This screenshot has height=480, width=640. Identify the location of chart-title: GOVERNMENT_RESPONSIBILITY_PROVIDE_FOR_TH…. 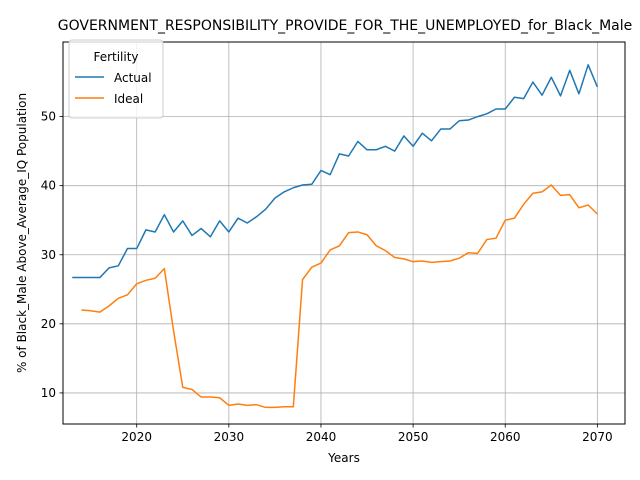
(345, 26).